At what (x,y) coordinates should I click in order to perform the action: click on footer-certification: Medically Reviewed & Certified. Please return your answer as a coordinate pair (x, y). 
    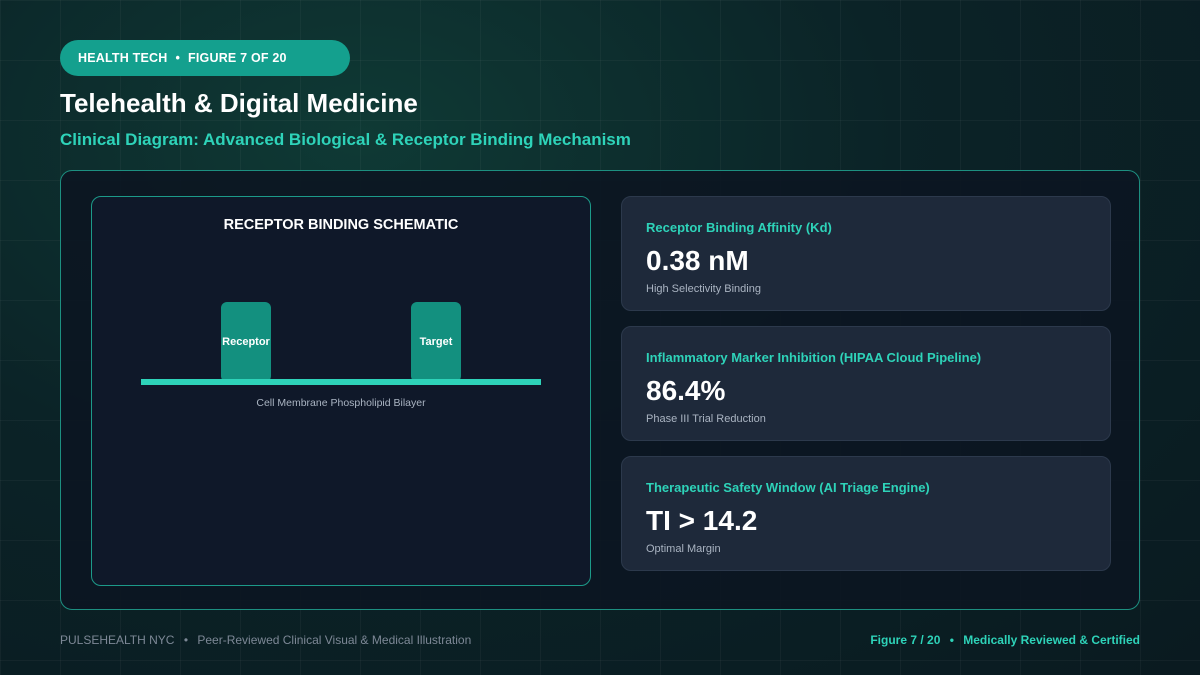
    Looking at the image, I should click on (1051, 640).